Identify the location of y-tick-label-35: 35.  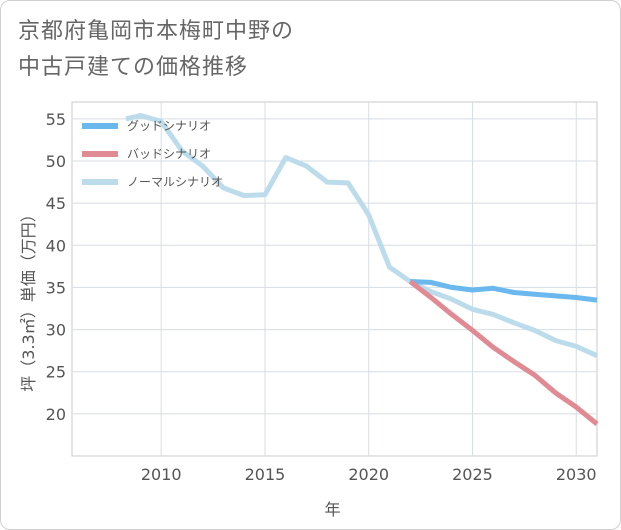
(56, 287).